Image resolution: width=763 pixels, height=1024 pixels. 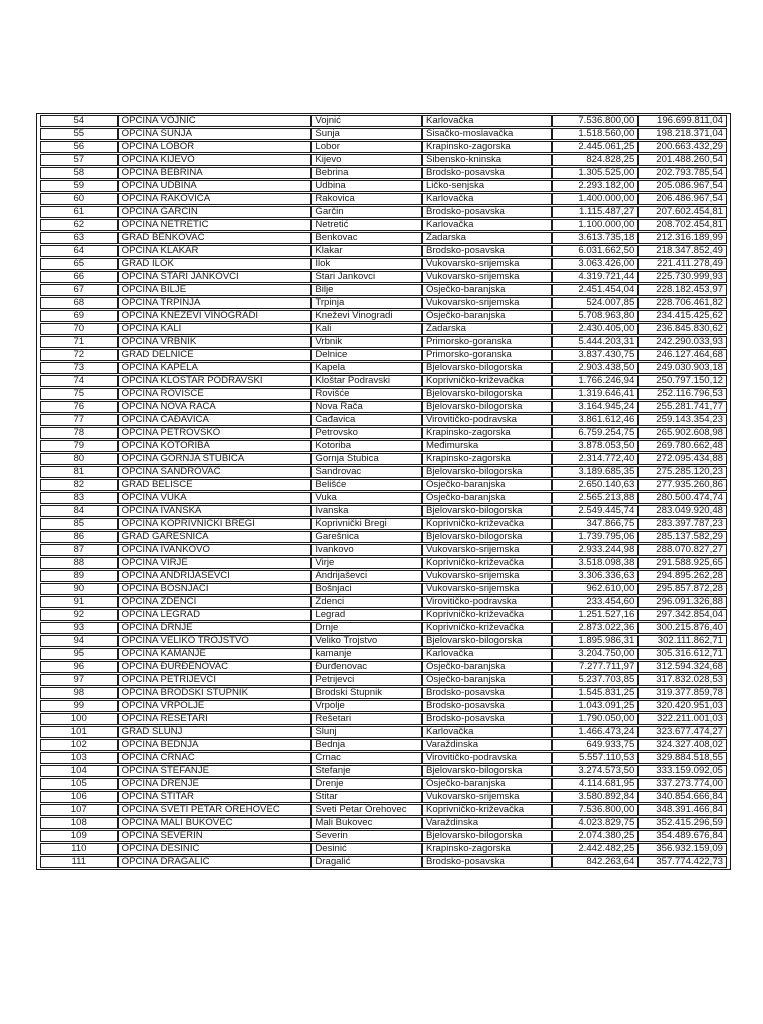 I want to click on cell-row-number: 78, so click(x=79, y=433).